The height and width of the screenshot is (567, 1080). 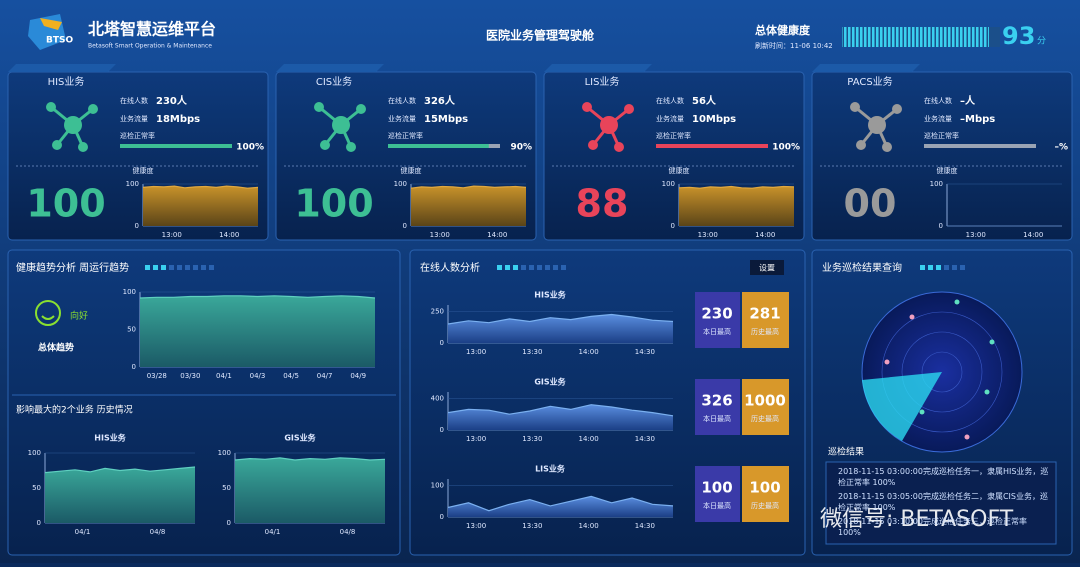 I want to click on card-name: PACS业务, so click(x=869, y=81).